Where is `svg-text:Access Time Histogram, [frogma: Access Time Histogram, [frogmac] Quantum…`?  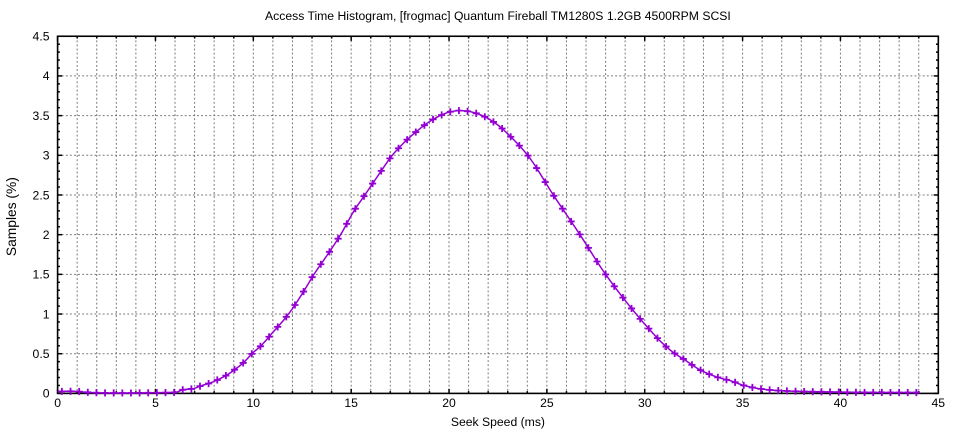 svg-text:Access Time Histogram, [frogma: Access Time Histogram, [frogmac] Quantum… is located at coordinates (498, 16).